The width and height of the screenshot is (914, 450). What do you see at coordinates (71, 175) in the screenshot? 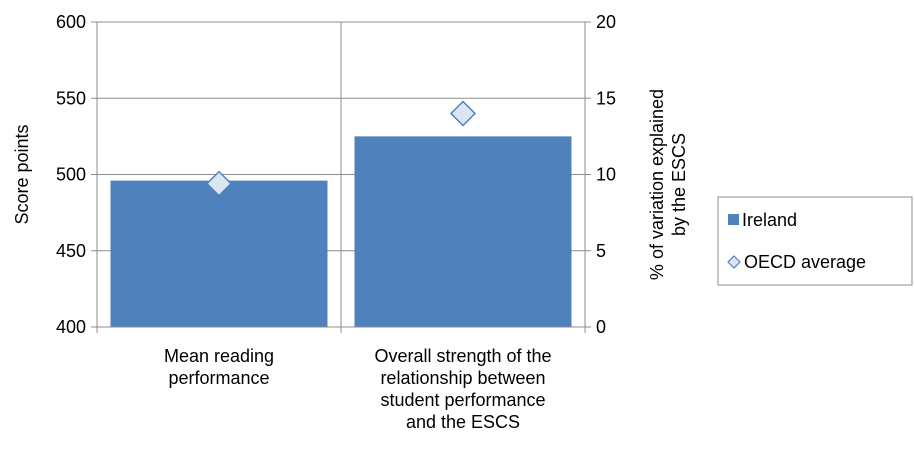
I see `y-tick-label-500: 500` at bounding box center [71, 175].